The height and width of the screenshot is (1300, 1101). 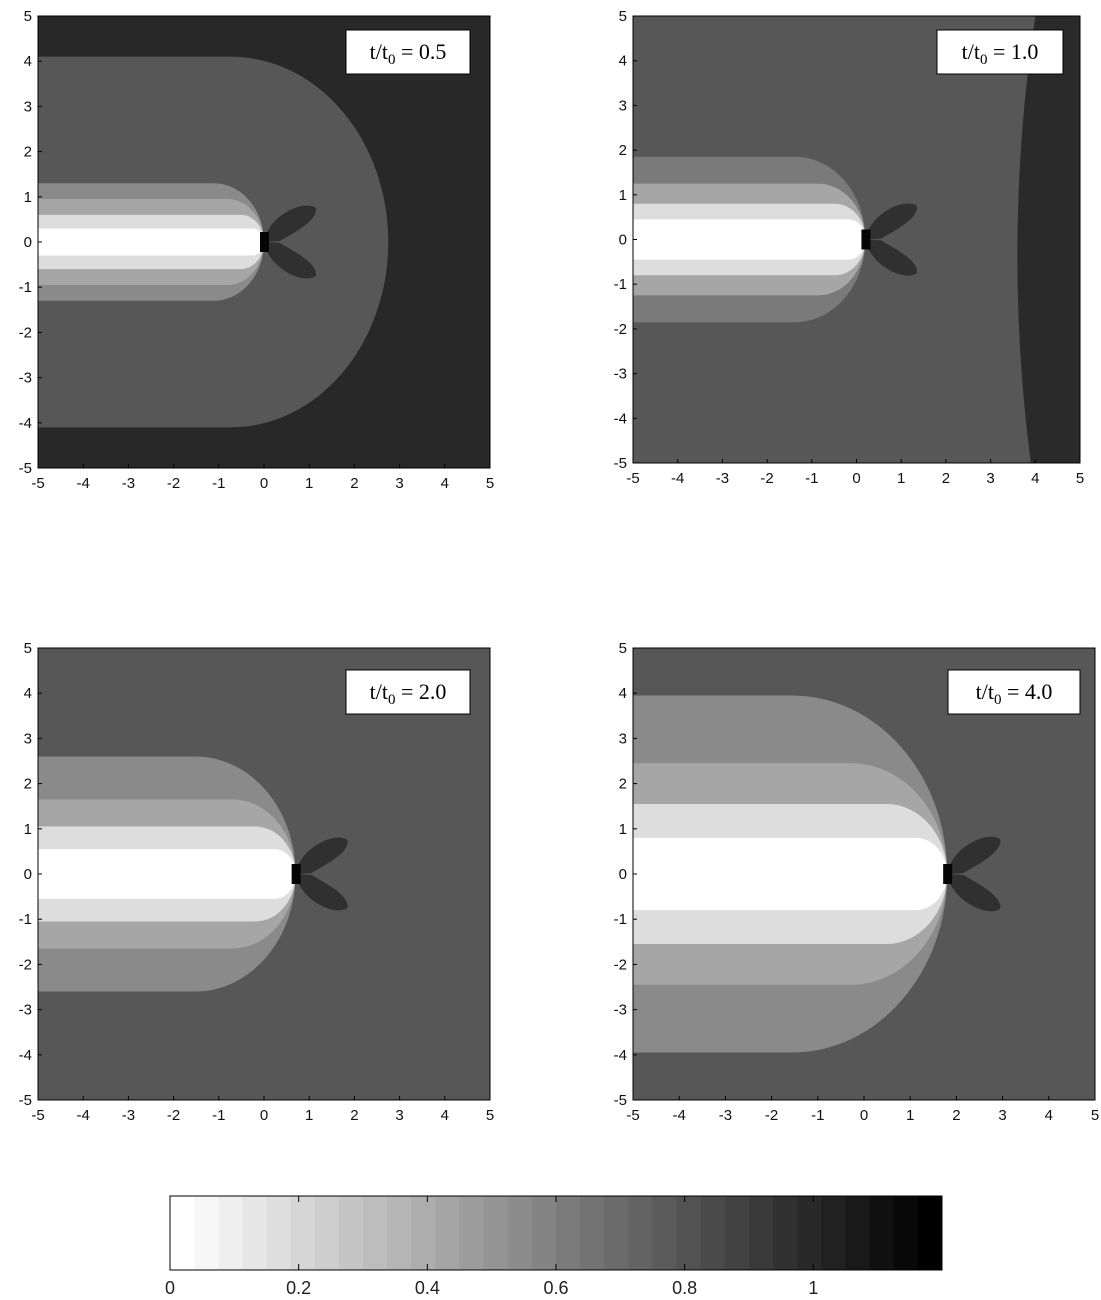 What do you see at coordinates (555, 1288) in the screenshot?
I see `colorbar-tick-label: 0.6` at bounding box center [555, 1288].